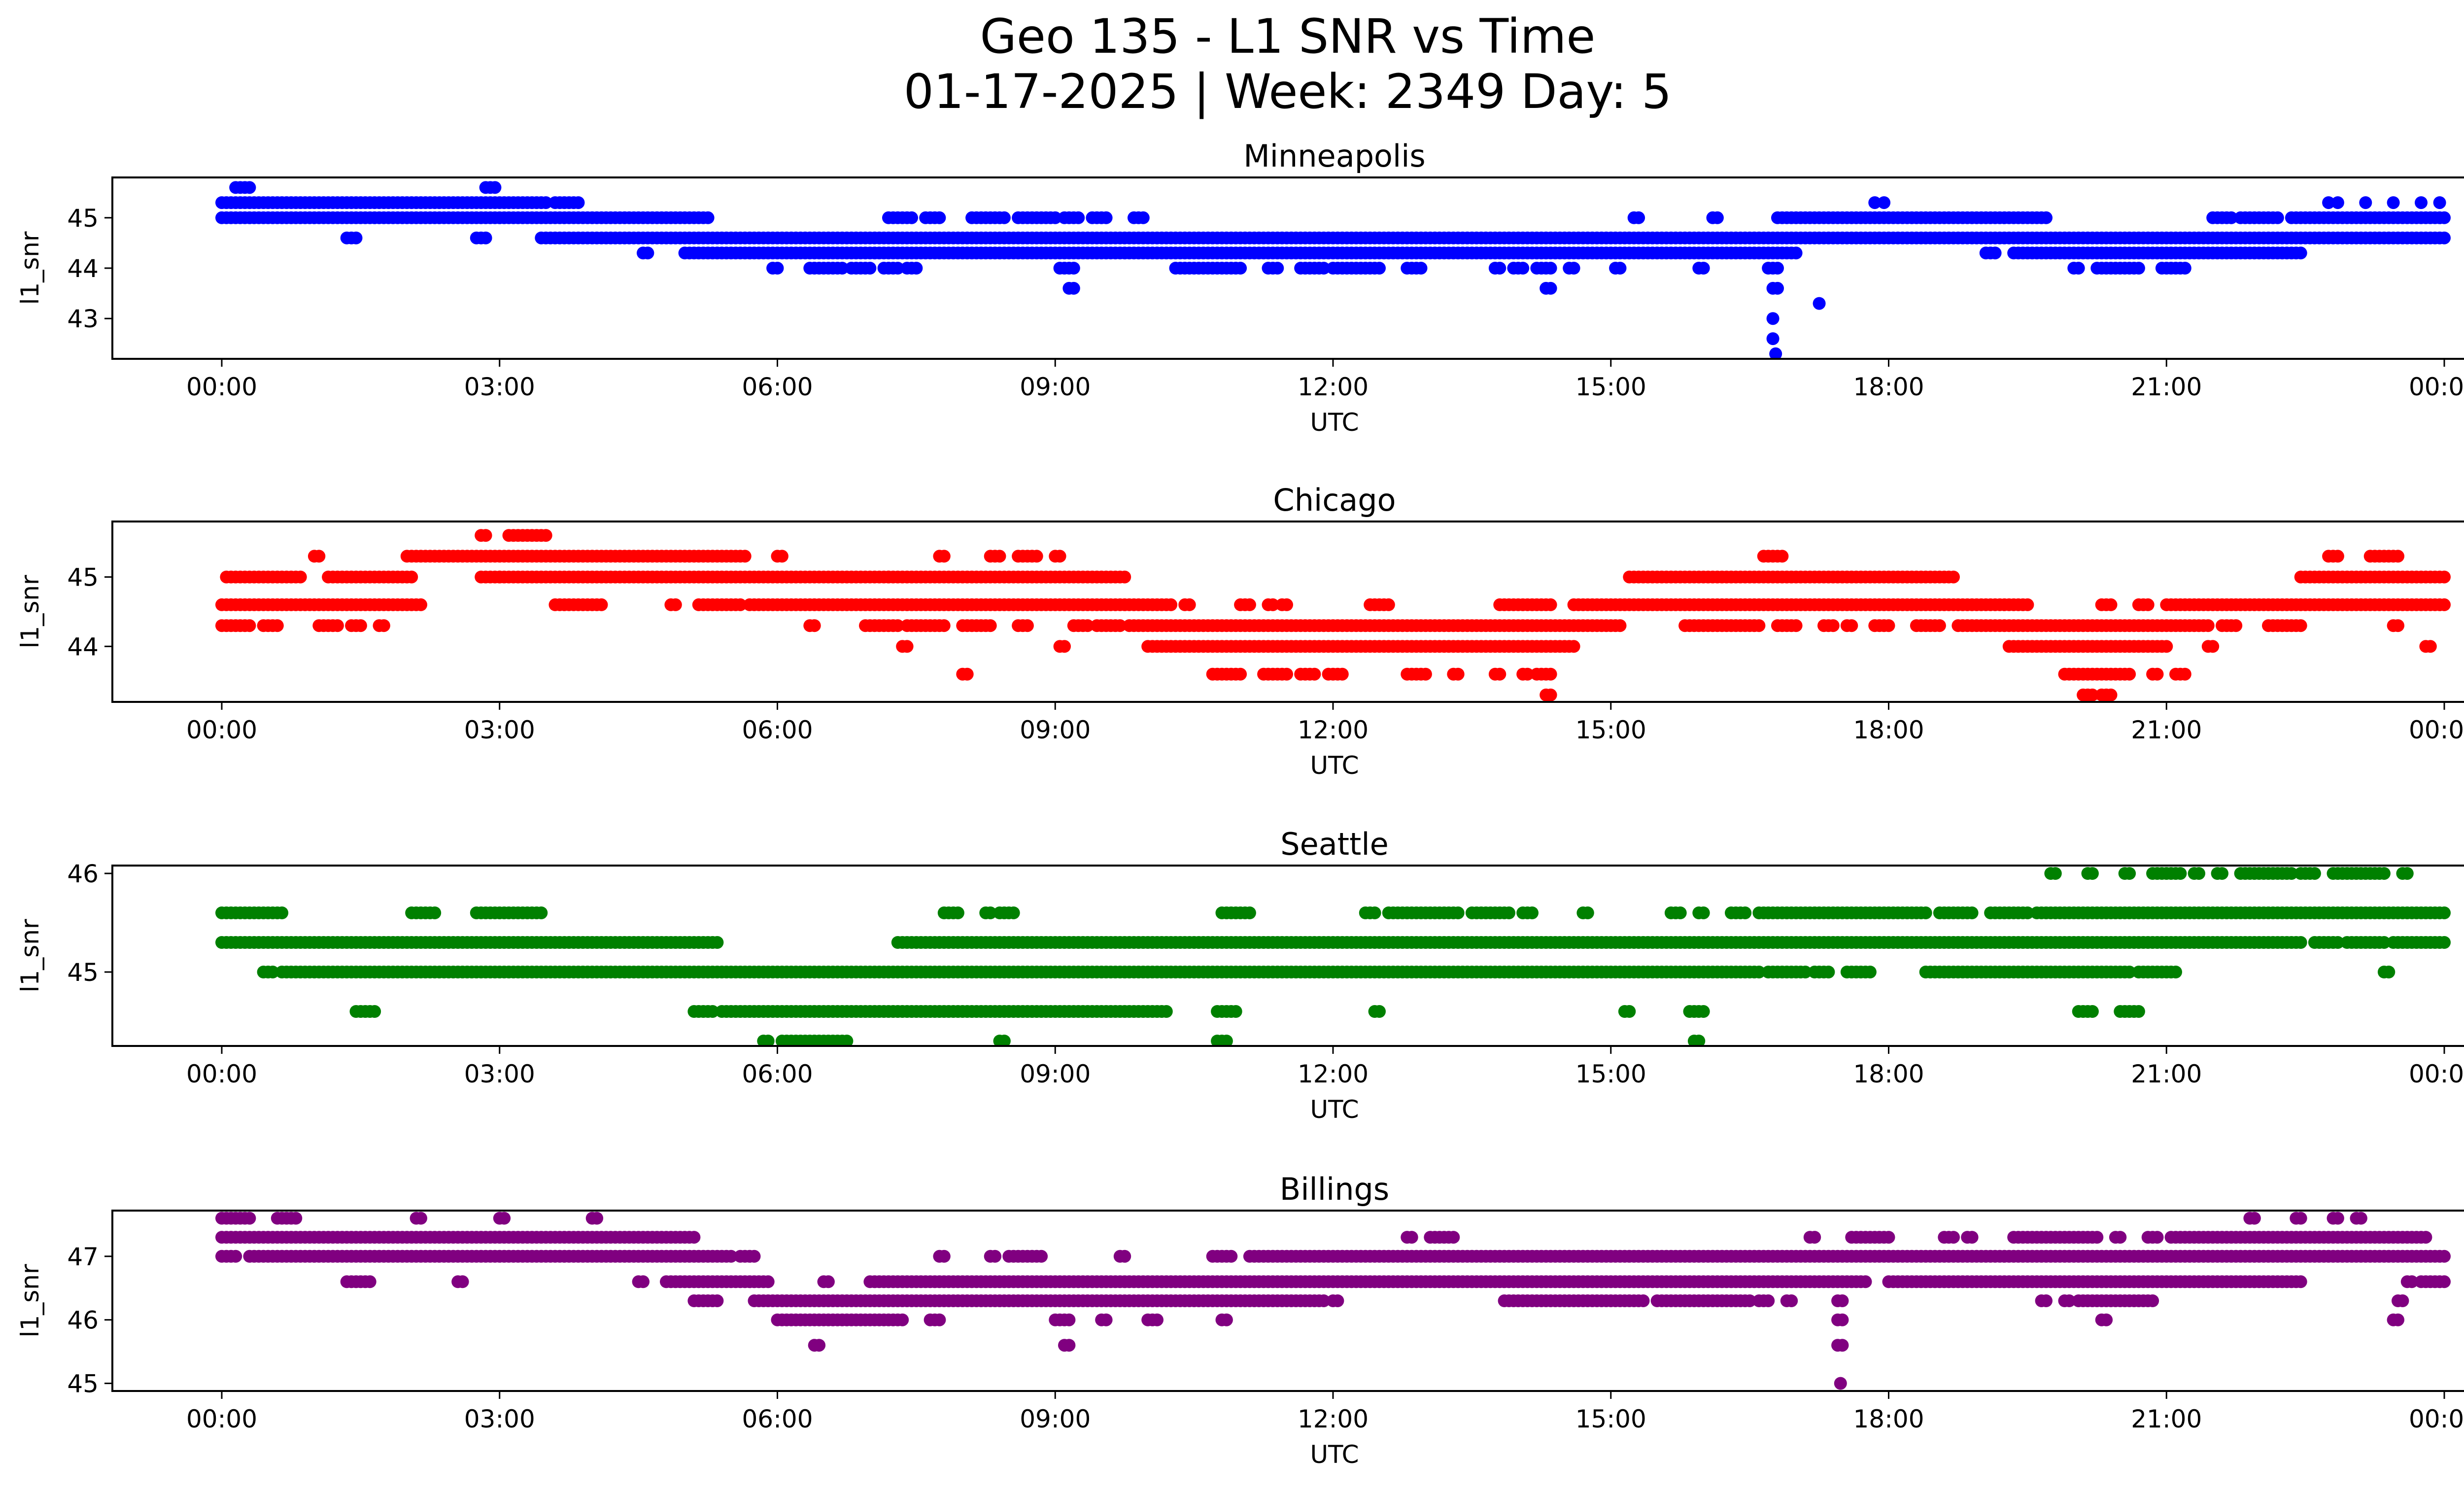 The image size is (2464, 1495). I want to click on x-axis-label: UTC, so click(1334, 765).